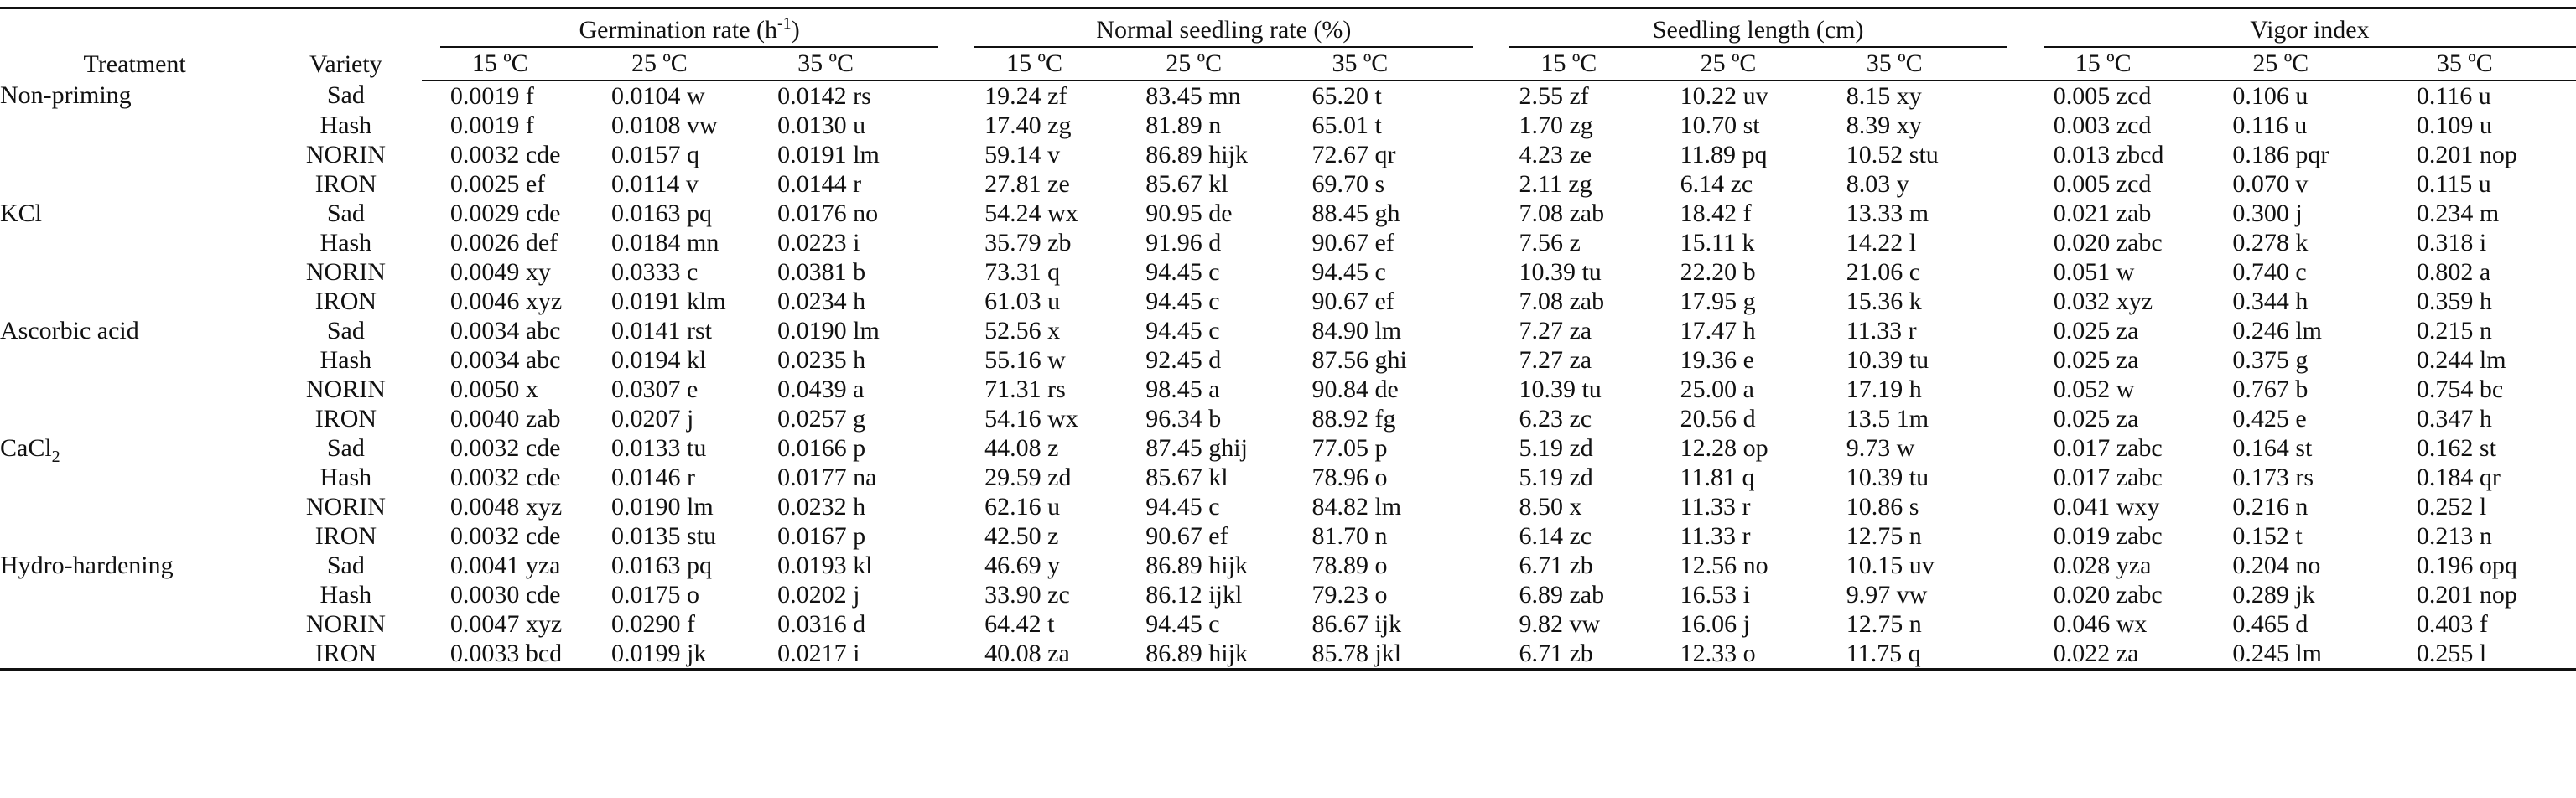  What do you see at coordinates (1223, 64) in the screenshot?
I see `header-temp-seedling-rate: 25 ºC` at bounding box center [1223, 64].